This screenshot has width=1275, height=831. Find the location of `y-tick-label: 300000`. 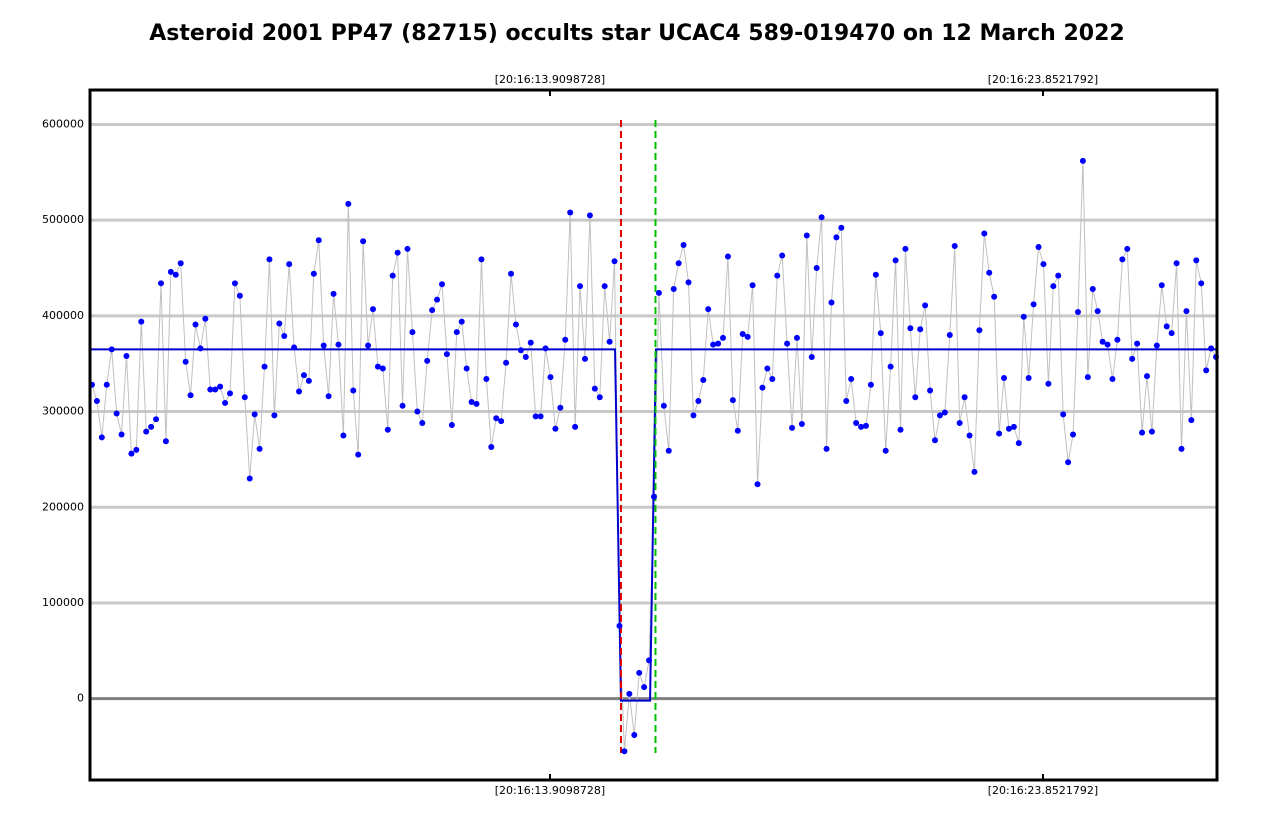

y-tick-label: 300000 is located at coordinates (63, 411).